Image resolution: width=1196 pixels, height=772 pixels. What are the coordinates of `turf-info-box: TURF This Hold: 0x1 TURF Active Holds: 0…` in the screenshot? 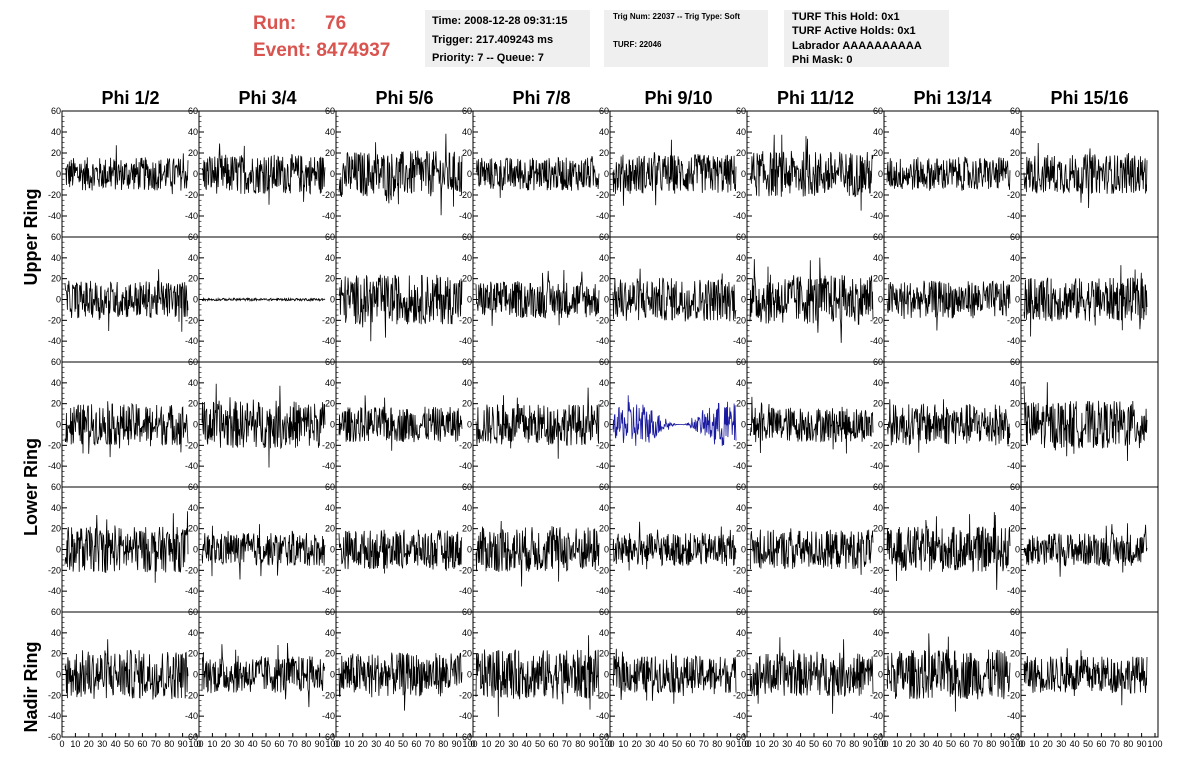 It's located at (866, 38).